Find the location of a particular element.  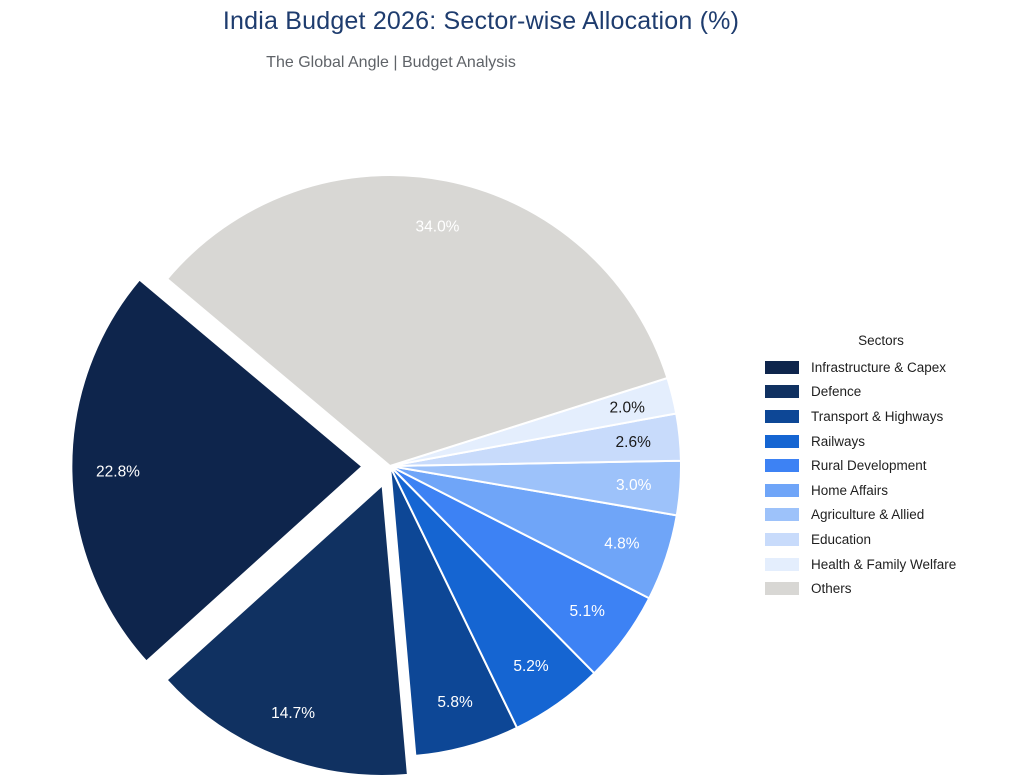

legend-item-agriculture-allied: Agriculture & Allied is located at coordinates (881, 515).